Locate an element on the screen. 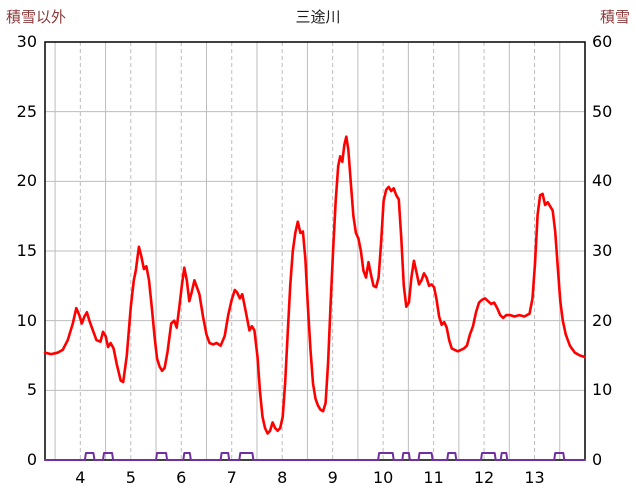 This screenshot has height=501, width=636. left-axis-title: 積雪以外 is located at coordinates (36, 17).